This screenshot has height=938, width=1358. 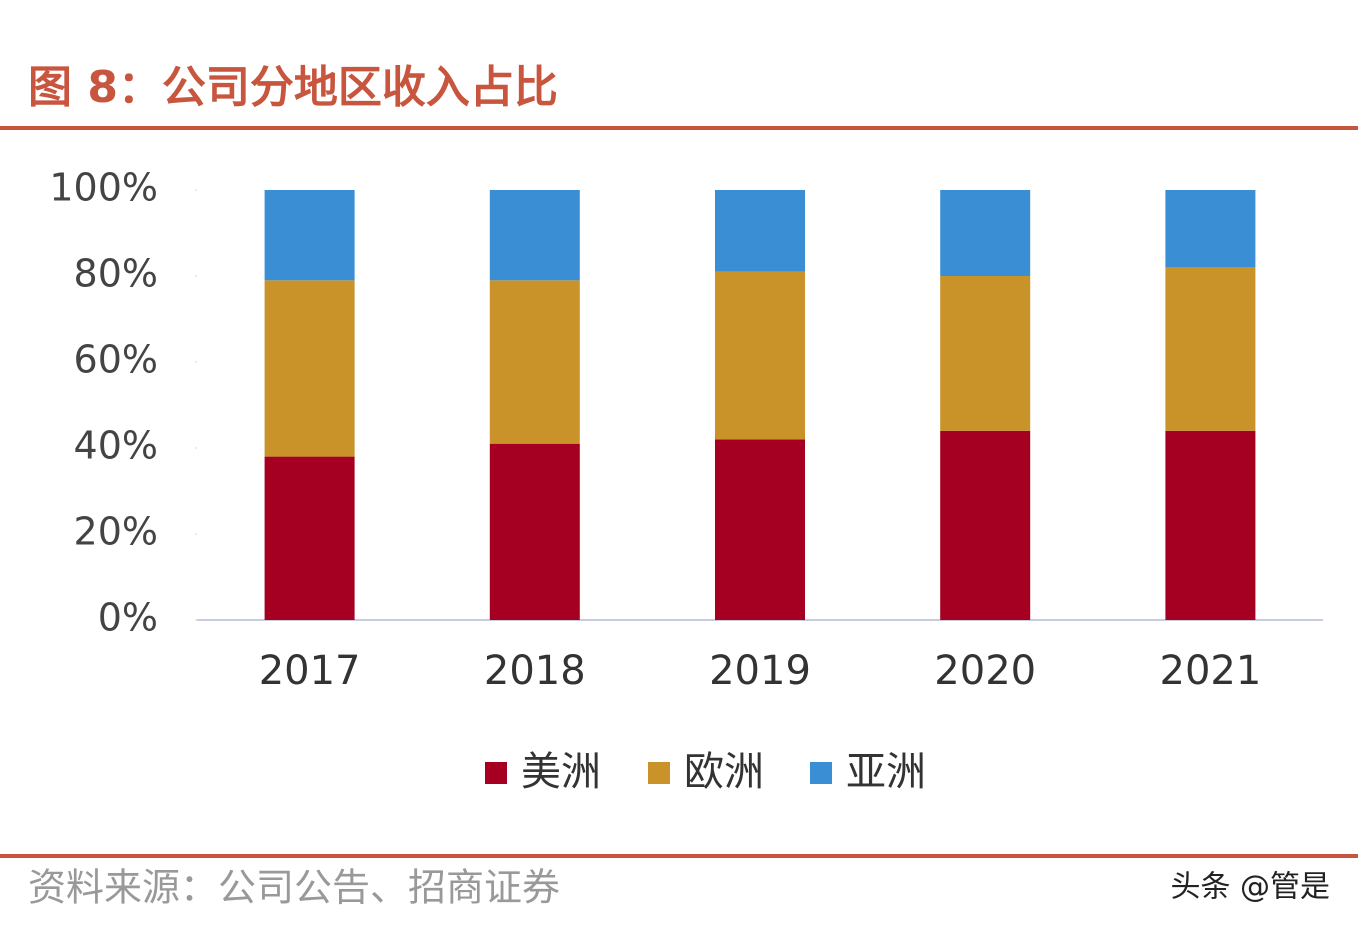 I want to click on x-tick-label: 2020, so click(x=985, y=671).